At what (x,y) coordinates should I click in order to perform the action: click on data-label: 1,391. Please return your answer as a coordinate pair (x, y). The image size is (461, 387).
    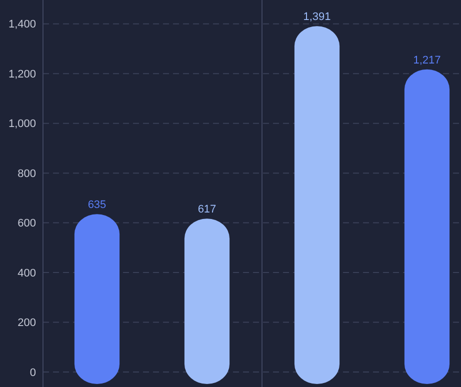
    Looking at the image, I should click on (317, 17).